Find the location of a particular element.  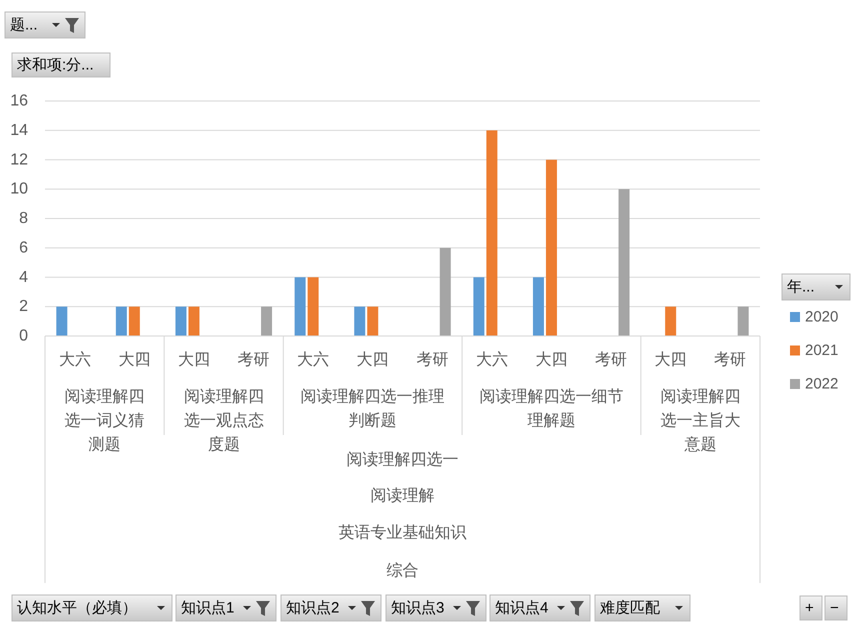

legend-label: 2021 is located at coordinates (821, 350).